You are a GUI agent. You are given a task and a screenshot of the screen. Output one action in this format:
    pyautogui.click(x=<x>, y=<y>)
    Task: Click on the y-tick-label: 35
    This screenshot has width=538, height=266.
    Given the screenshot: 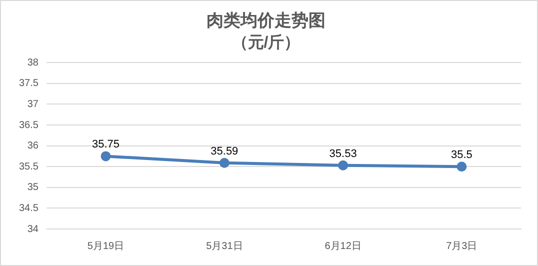 What is the action you would take?
    pyautogui.click(x=33, y=188)
    